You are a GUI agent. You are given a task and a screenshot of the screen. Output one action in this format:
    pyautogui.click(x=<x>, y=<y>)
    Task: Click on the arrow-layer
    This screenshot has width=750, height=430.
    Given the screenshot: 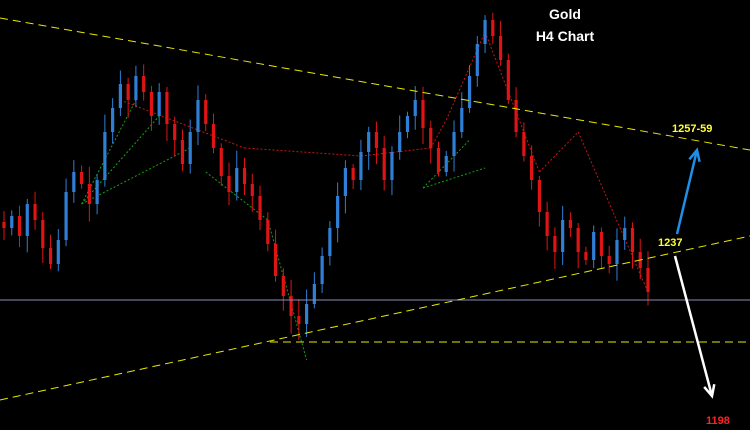 What is the action you would take?
    pyautogui.click(x=694, y=273)
    